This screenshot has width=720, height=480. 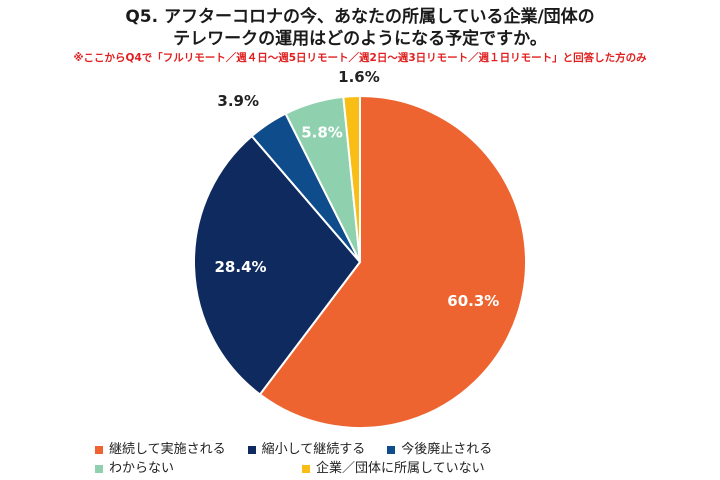 What do you see at coordinates (473, 301) in the screenshot?
I see `pie-label-continue: 60.3%` at bounding box center [473, 301].